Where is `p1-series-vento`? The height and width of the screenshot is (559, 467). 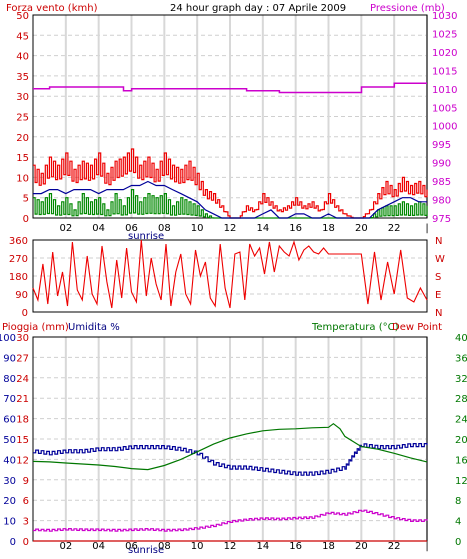 p1-series-vento is located at coordinates (230, 199).